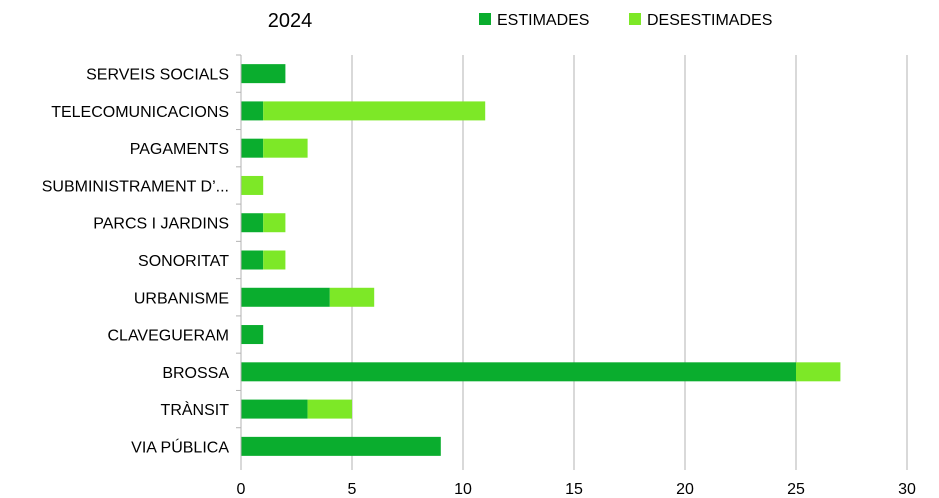 This screenshot has height=498, width=939. I want to click on category-label: TELECOMUNICACIONS, so click(140, 112).